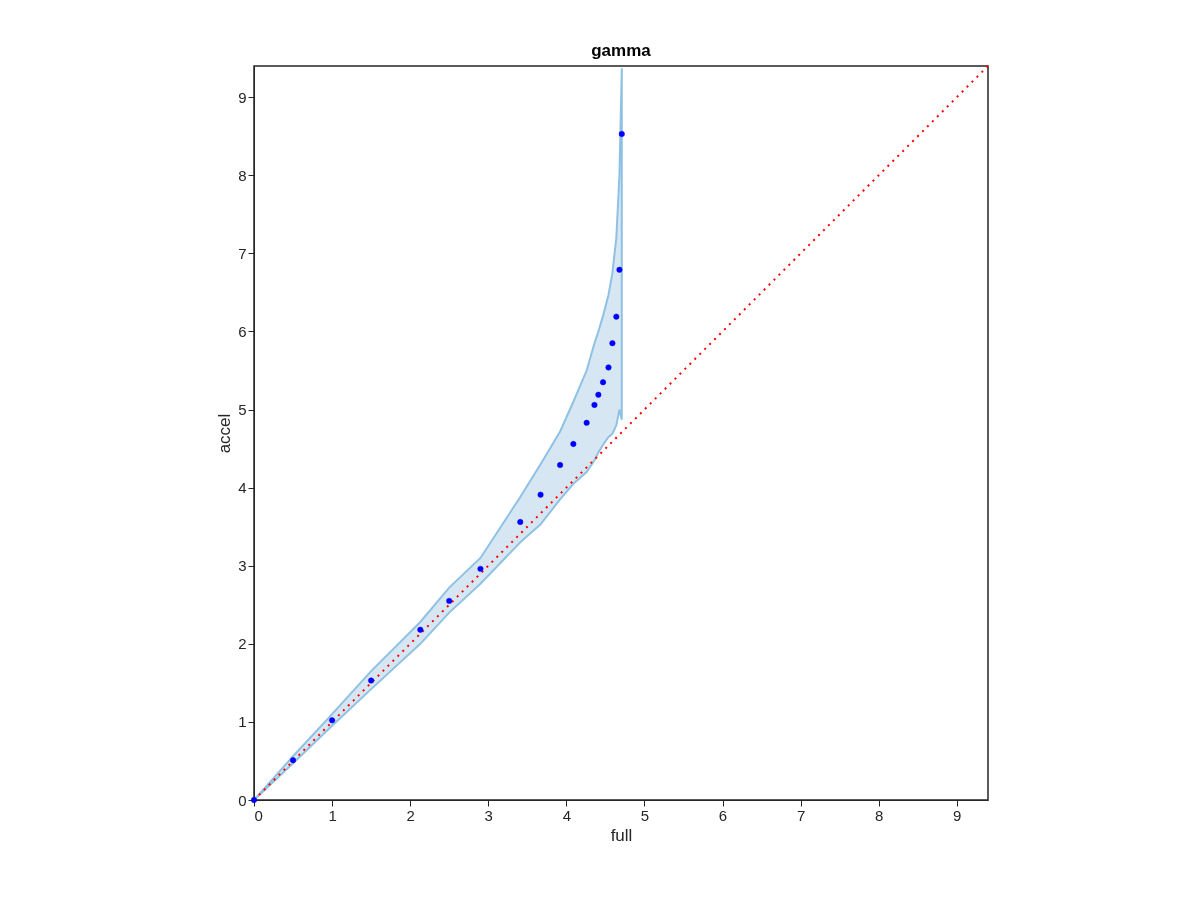  I want to click on y-tick-label: 2, so click(242, 644).